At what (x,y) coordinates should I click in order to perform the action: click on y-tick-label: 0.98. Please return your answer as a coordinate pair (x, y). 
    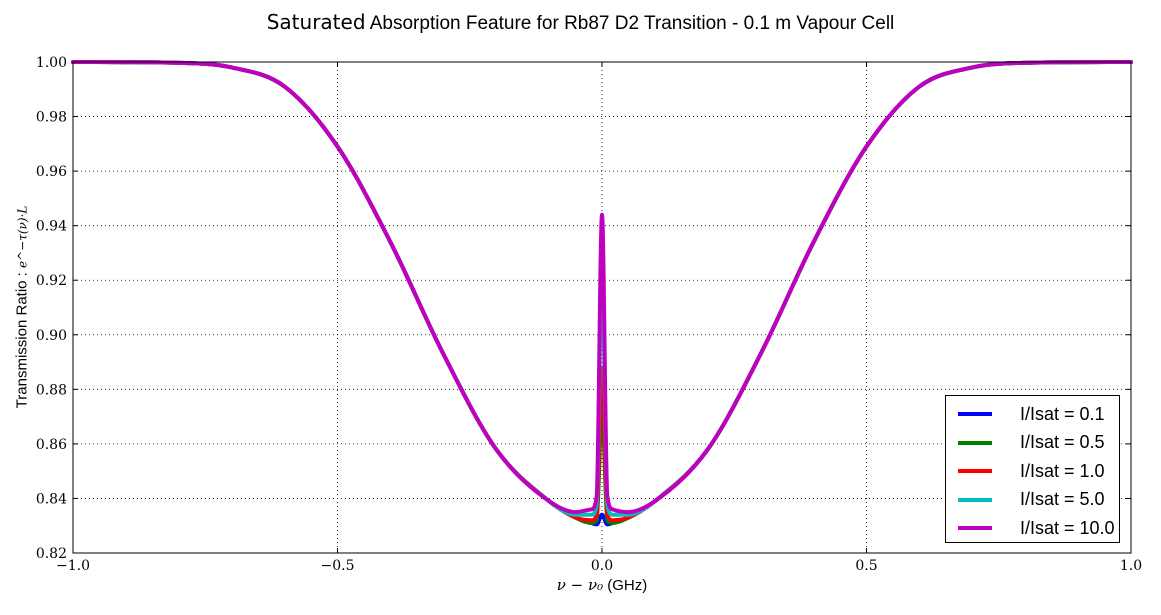
    Looking at the image, I should click on (51, 118).